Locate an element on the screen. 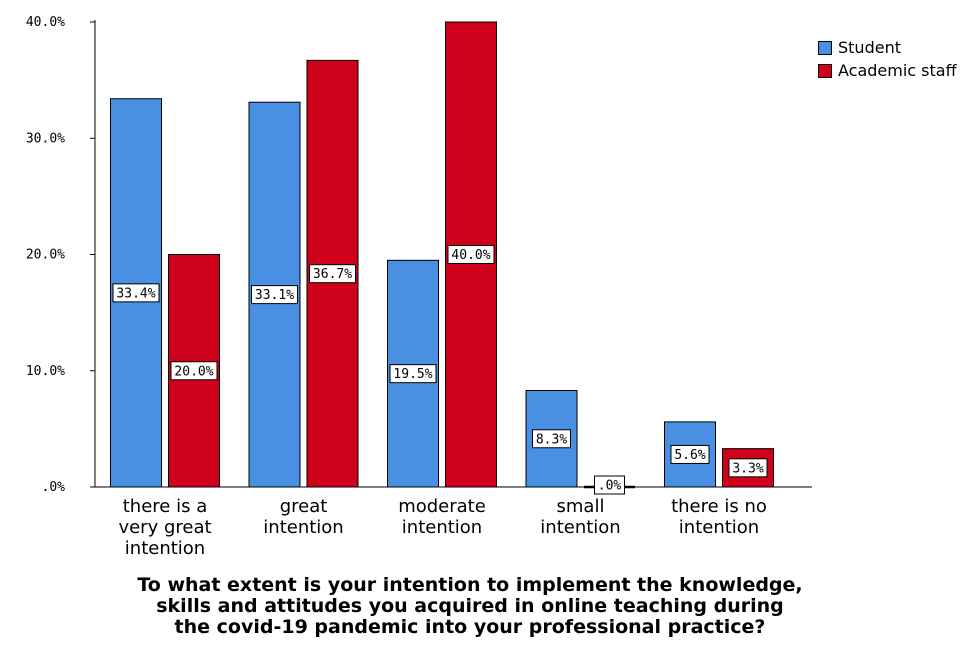 This screenshot has height=645, width=969. legend-label-academic-staff: Academic staff is located at coordinates (897, 70).